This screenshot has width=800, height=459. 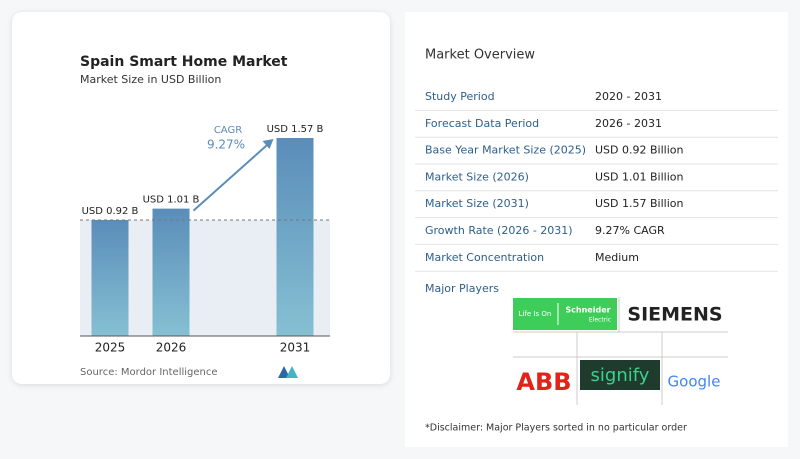 I want to click on row-label: Market Size (2031), so click(x=477, y=203).